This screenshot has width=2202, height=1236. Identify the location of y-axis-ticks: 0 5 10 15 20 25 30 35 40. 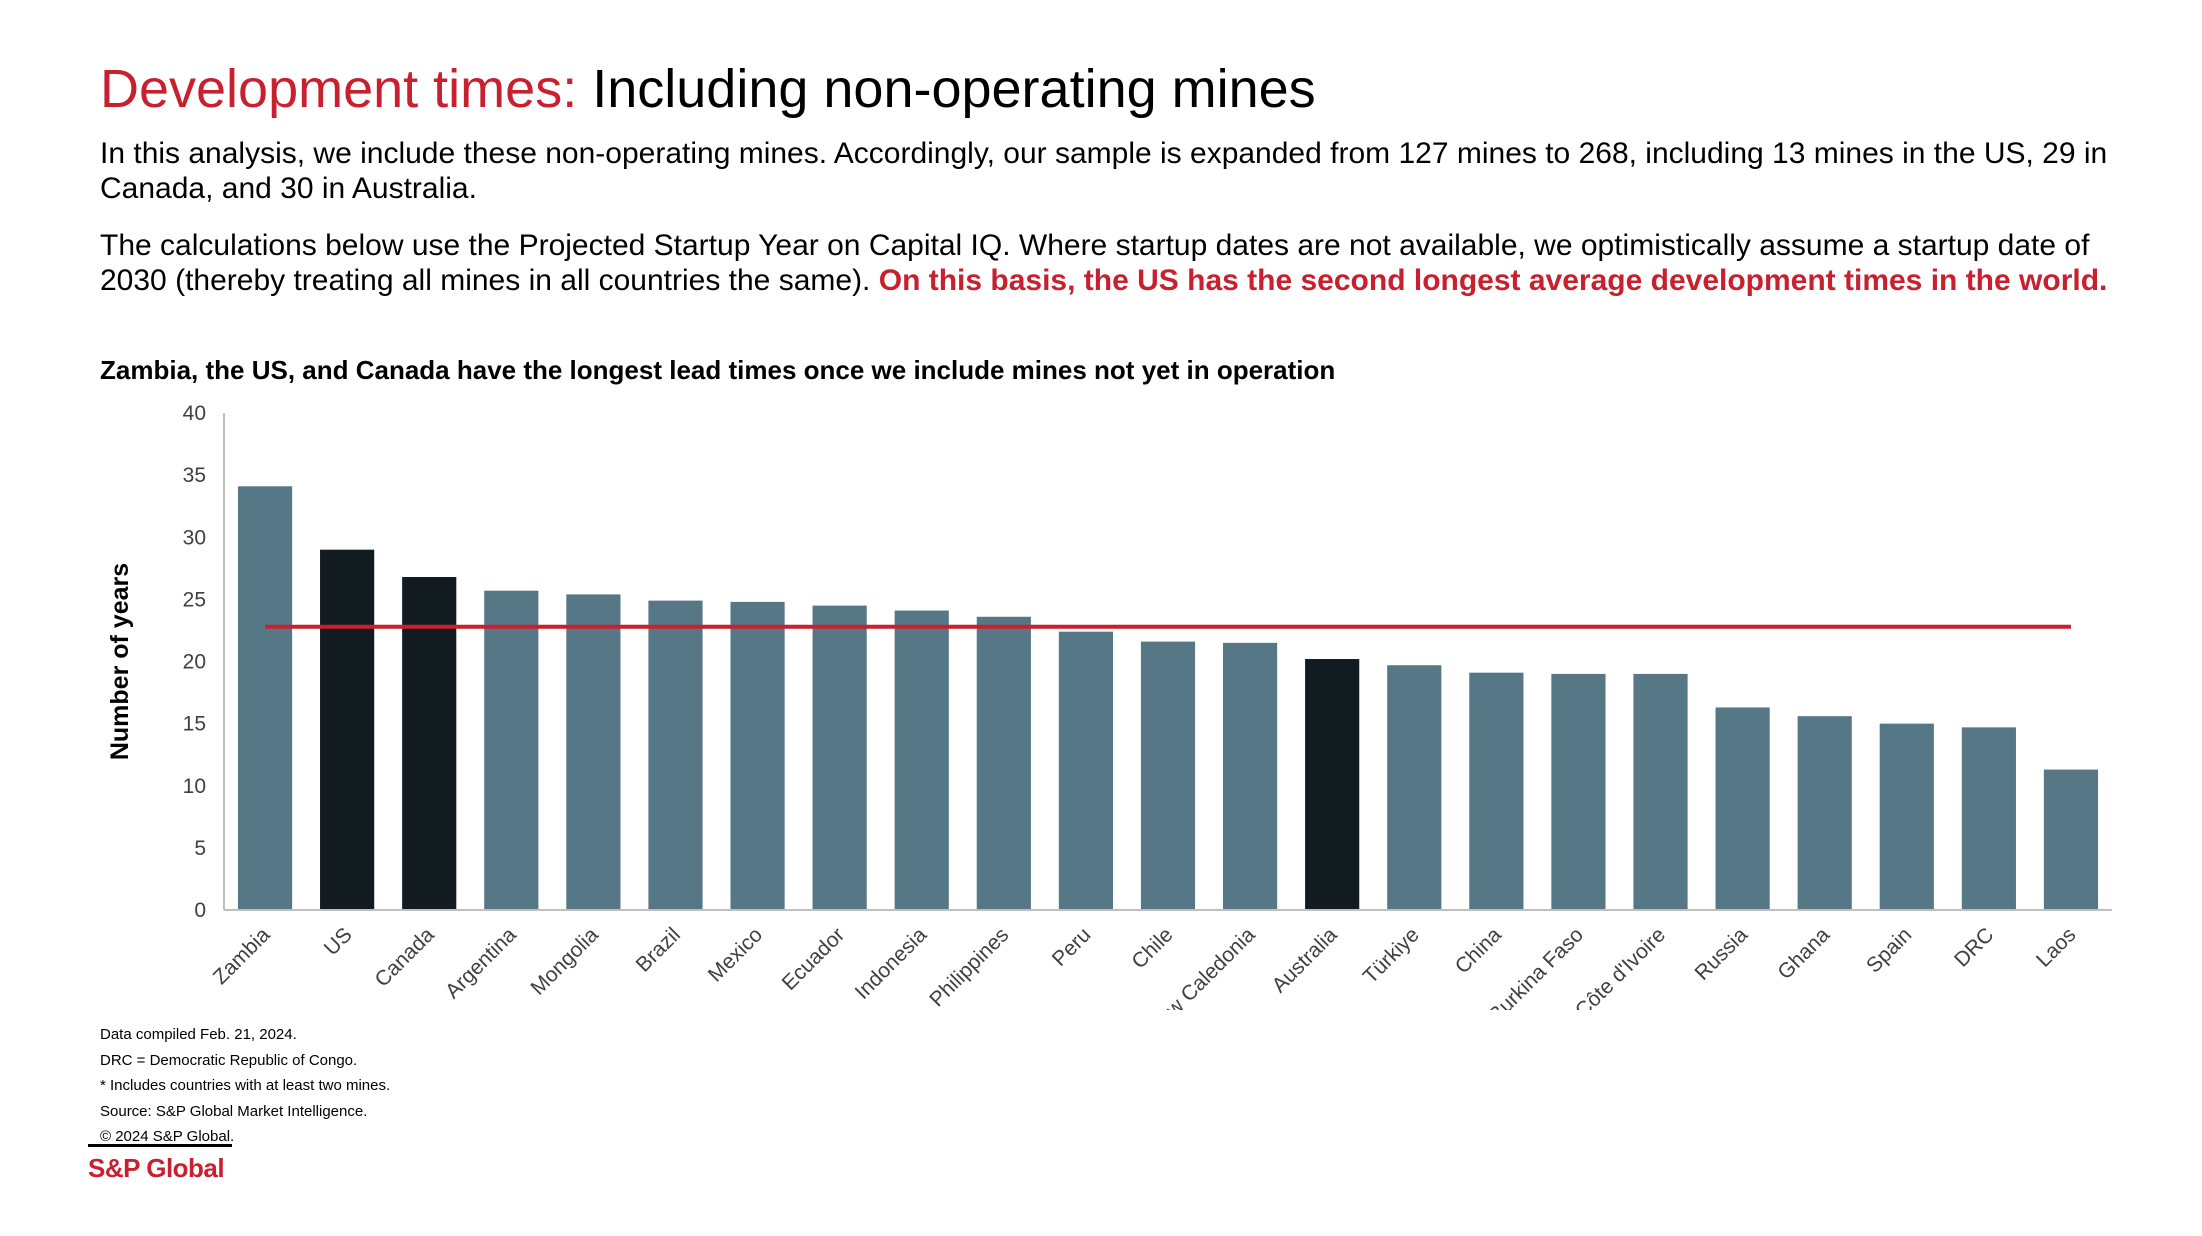
(194, 662).